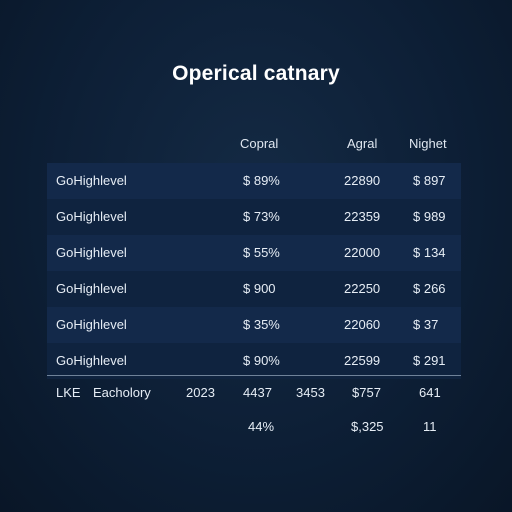  What do you see at coordinates (362, 180) in the screenshot?
I see `agral-cell: 22890` at bounding box center [362, 180].